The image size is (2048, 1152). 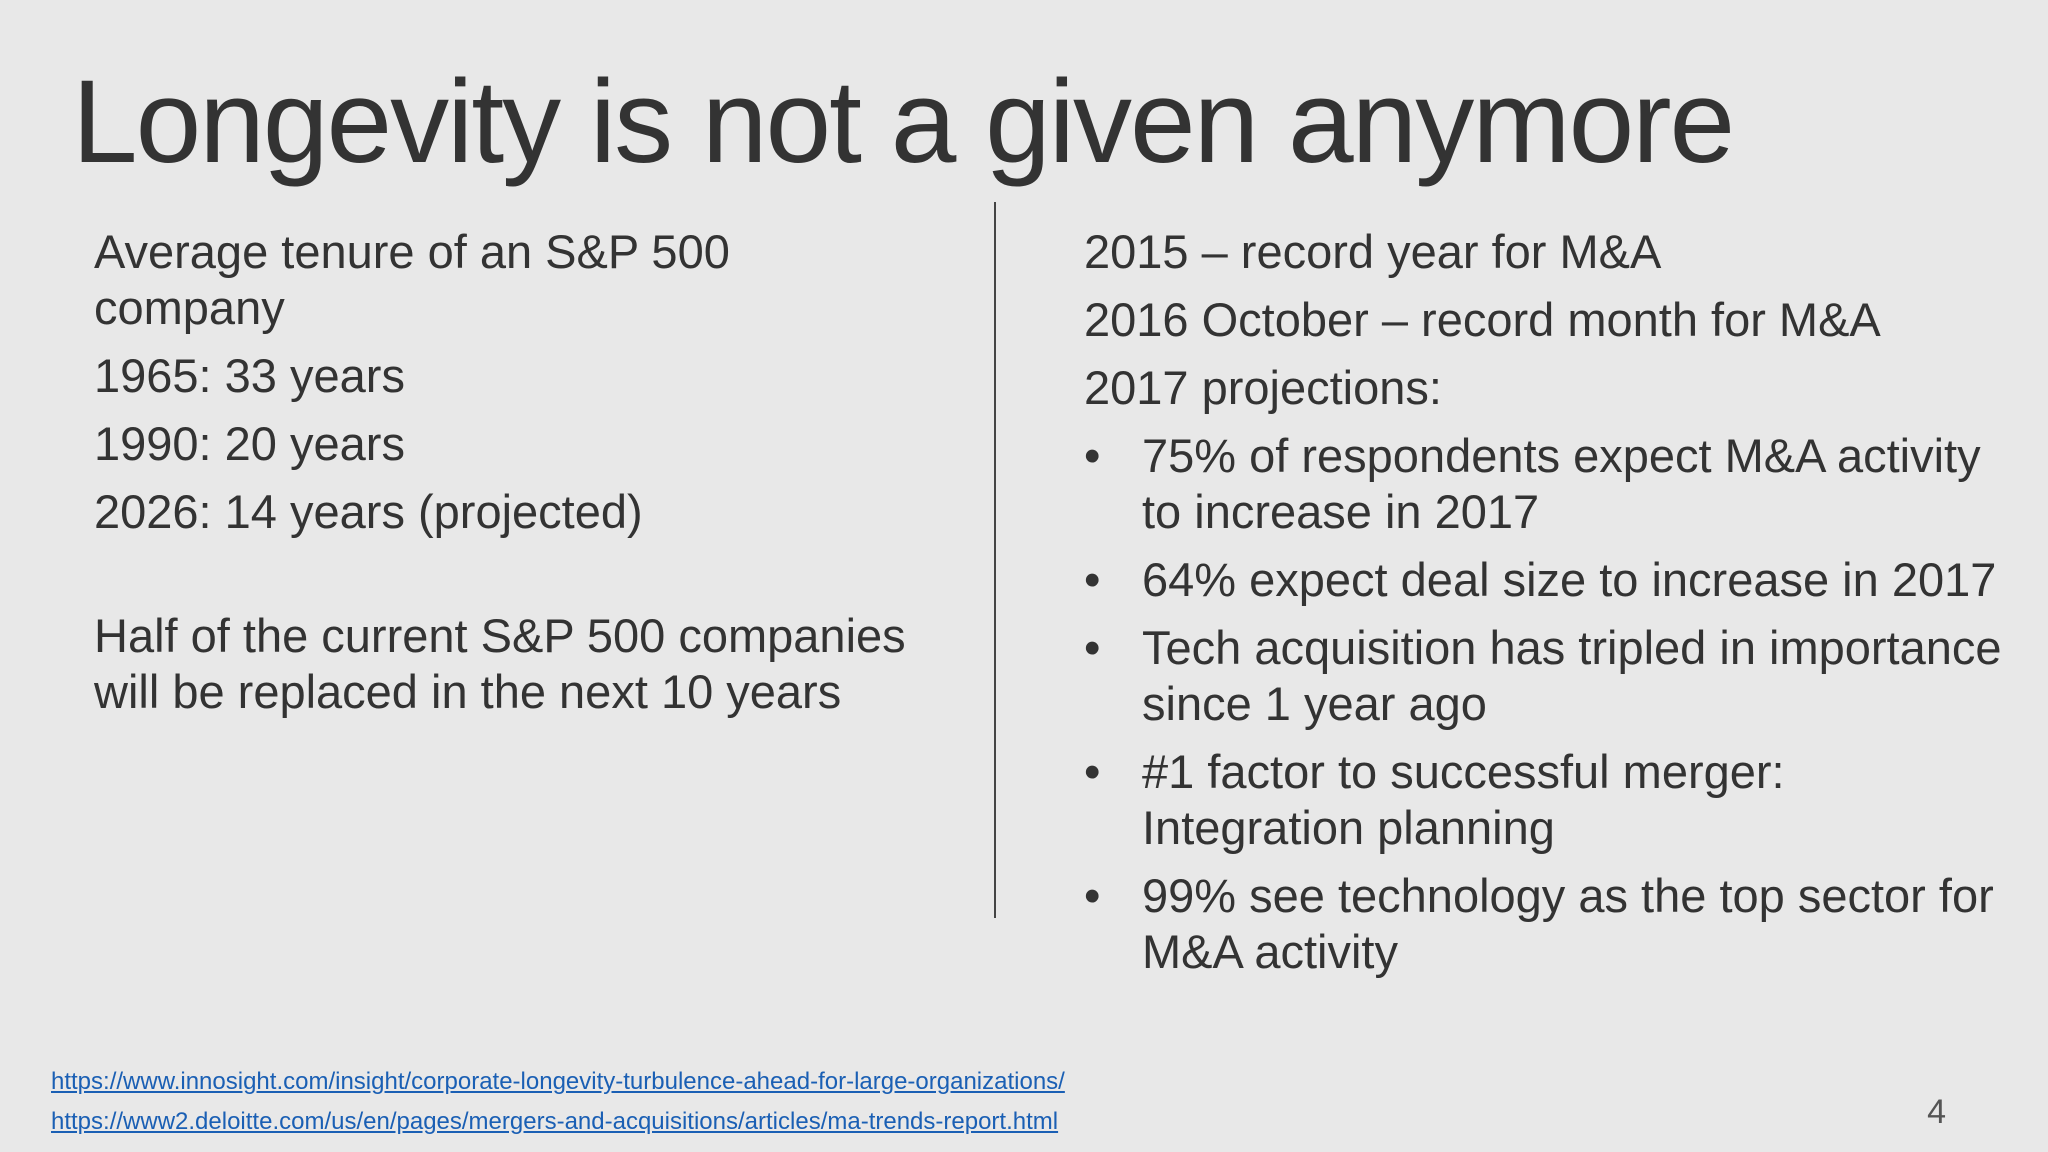 I want to click on page-number: 4, so click(x=1936, y=1112).